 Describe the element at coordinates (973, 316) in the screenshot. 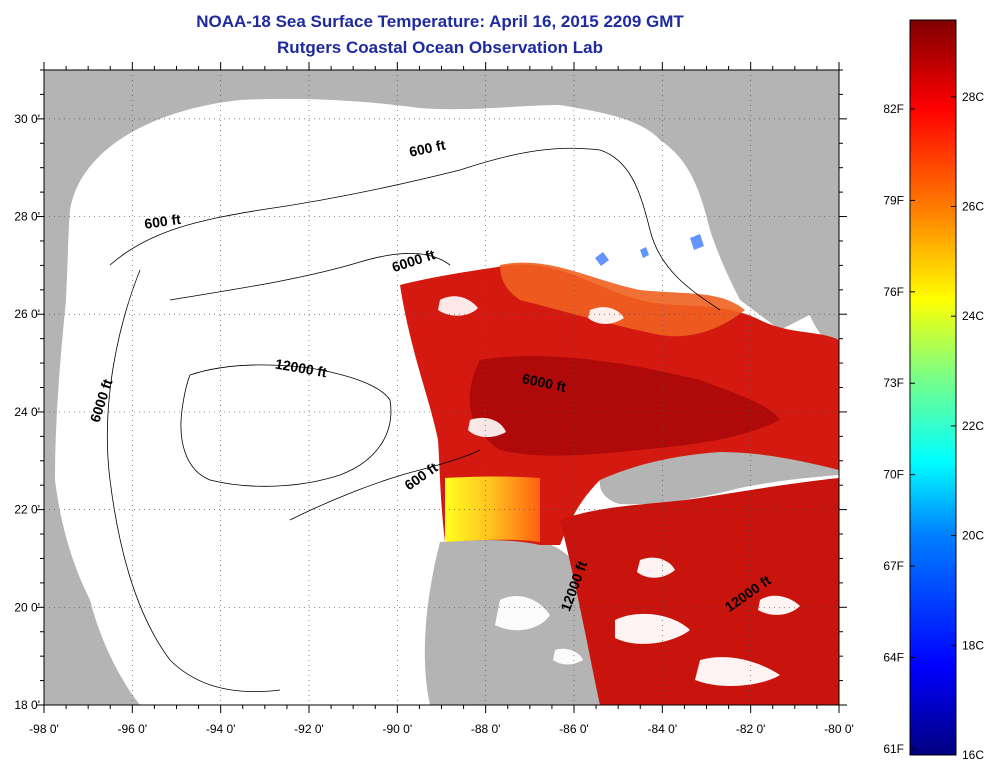

I see `colorbar-label-c: 24C` at that location.